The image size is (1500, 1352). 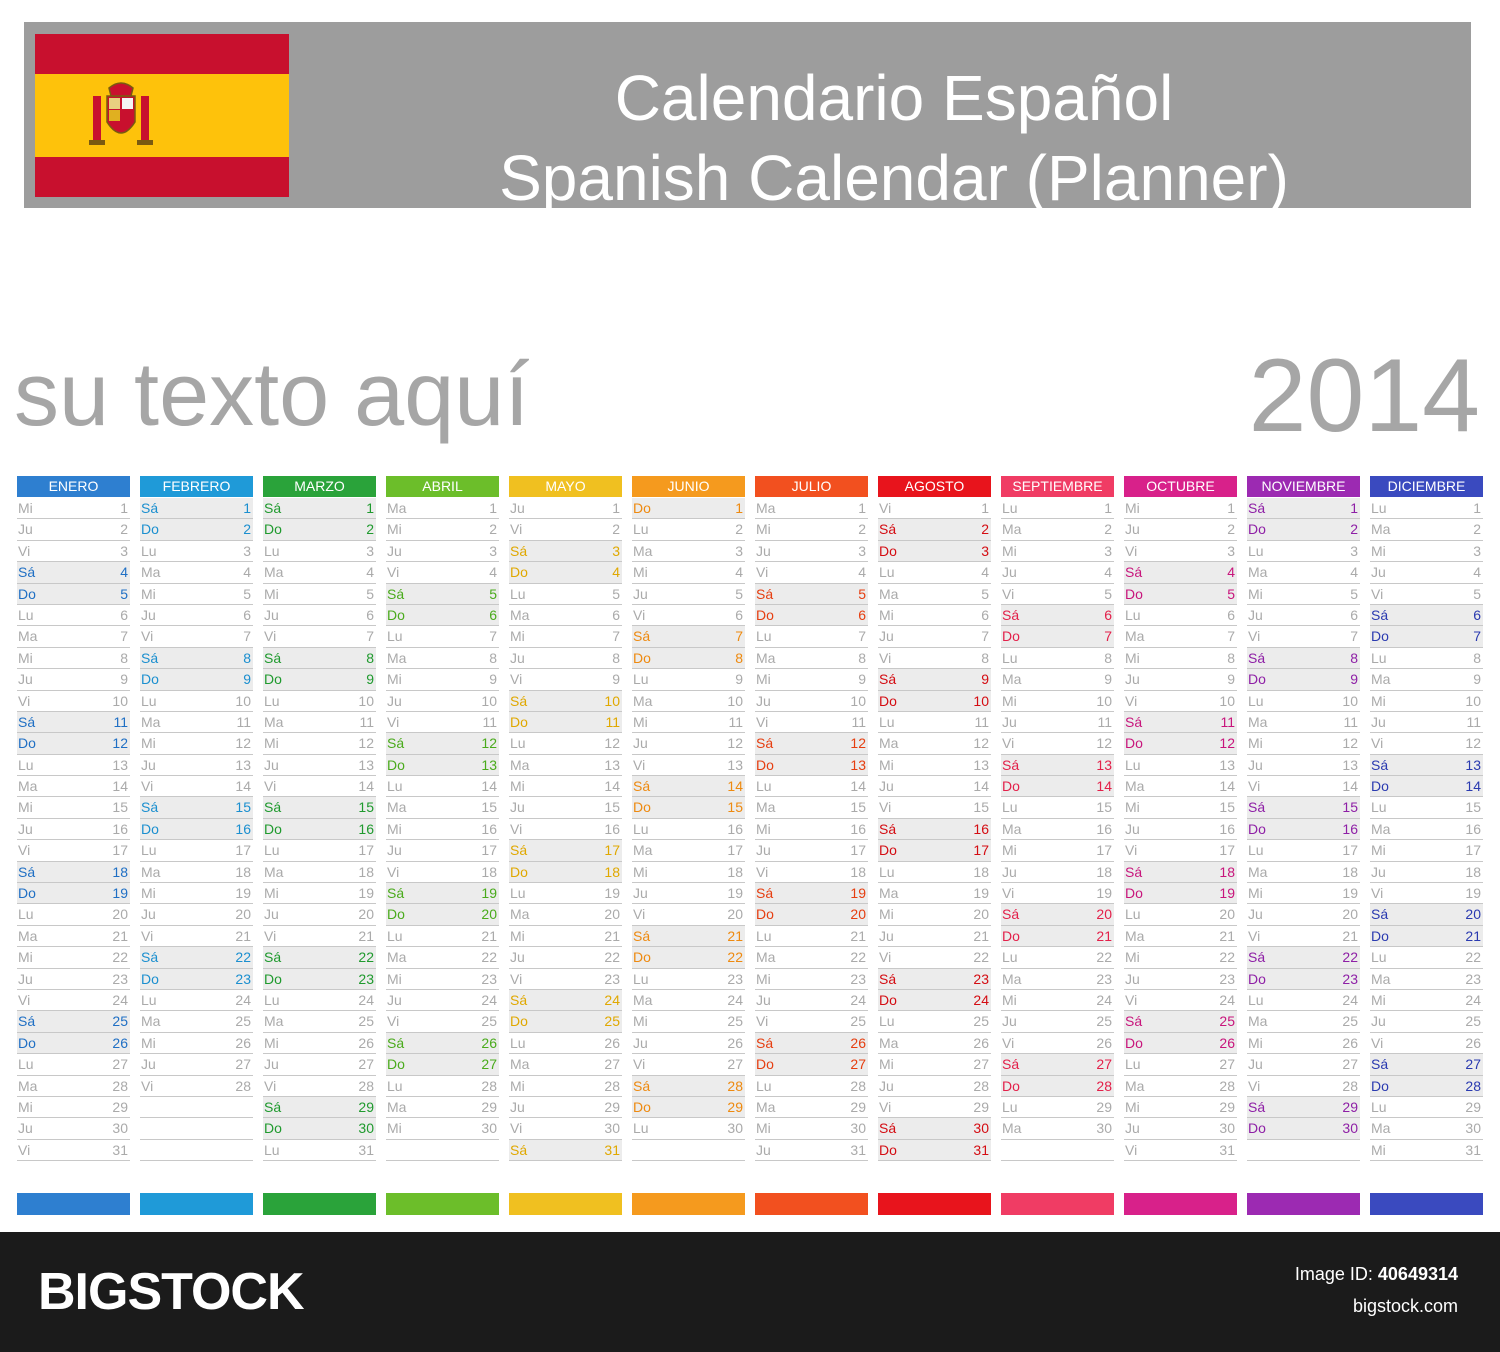 What do you see at coordinates (934, 637) in the screenshot?
I see `day-row: Ju 7` at bounding box center [934, 637].